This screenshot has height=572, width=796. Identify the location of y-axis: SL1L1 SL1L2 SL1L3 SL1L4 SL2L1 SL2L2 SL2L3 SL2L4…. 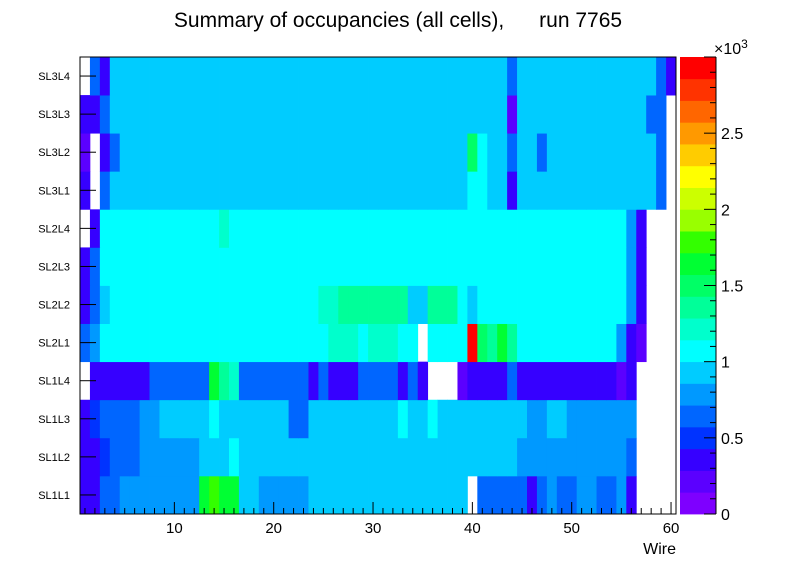
(67, 286).